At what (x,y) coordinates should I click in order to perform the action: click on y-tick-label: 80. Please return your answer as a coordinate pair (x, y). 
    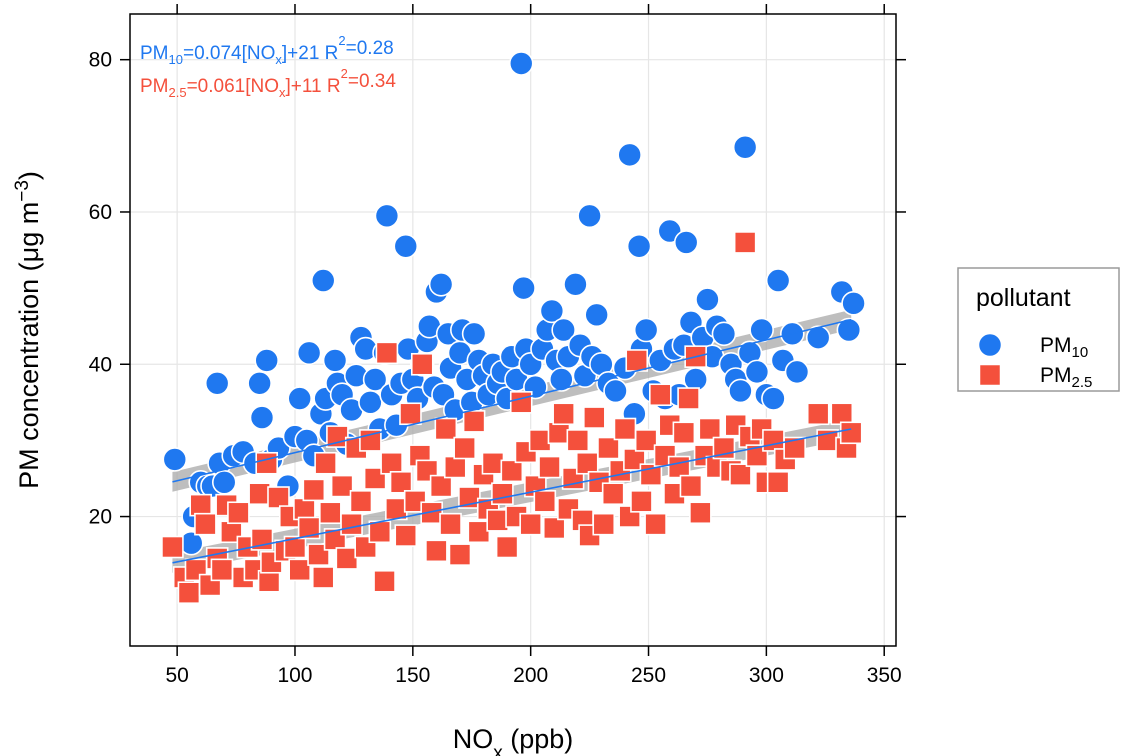
    Looking at the image, I should click on (100, 60).